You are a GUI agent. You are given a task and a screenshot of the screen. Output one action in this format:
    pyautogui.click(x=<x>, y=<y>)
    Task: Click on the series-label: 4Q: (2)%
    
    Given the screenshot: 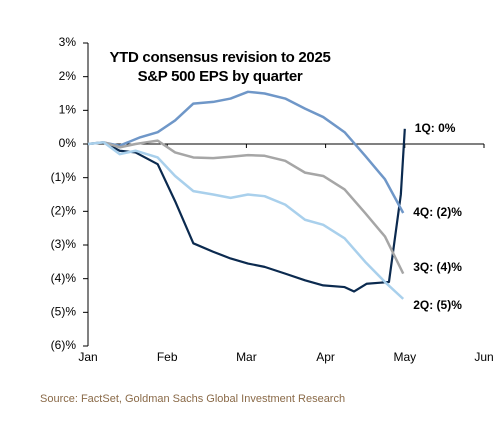 What is the action you would take?
    pyautogui.click(x=437, y=212)
    